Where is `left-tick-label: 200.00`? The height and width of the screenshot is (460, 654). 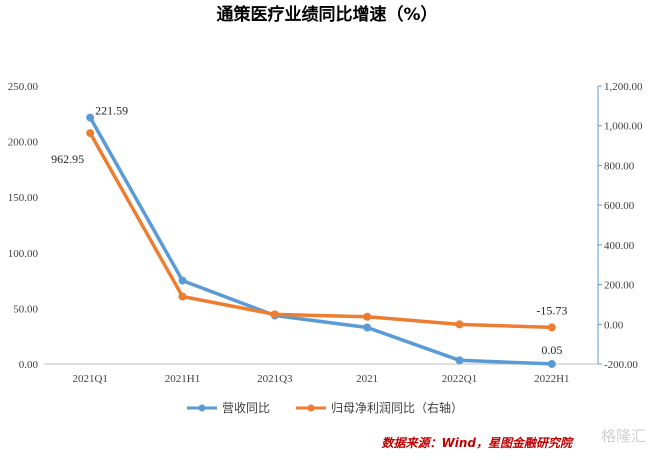 left-tick-label: 200.00 is located at coordinates (23, 143).